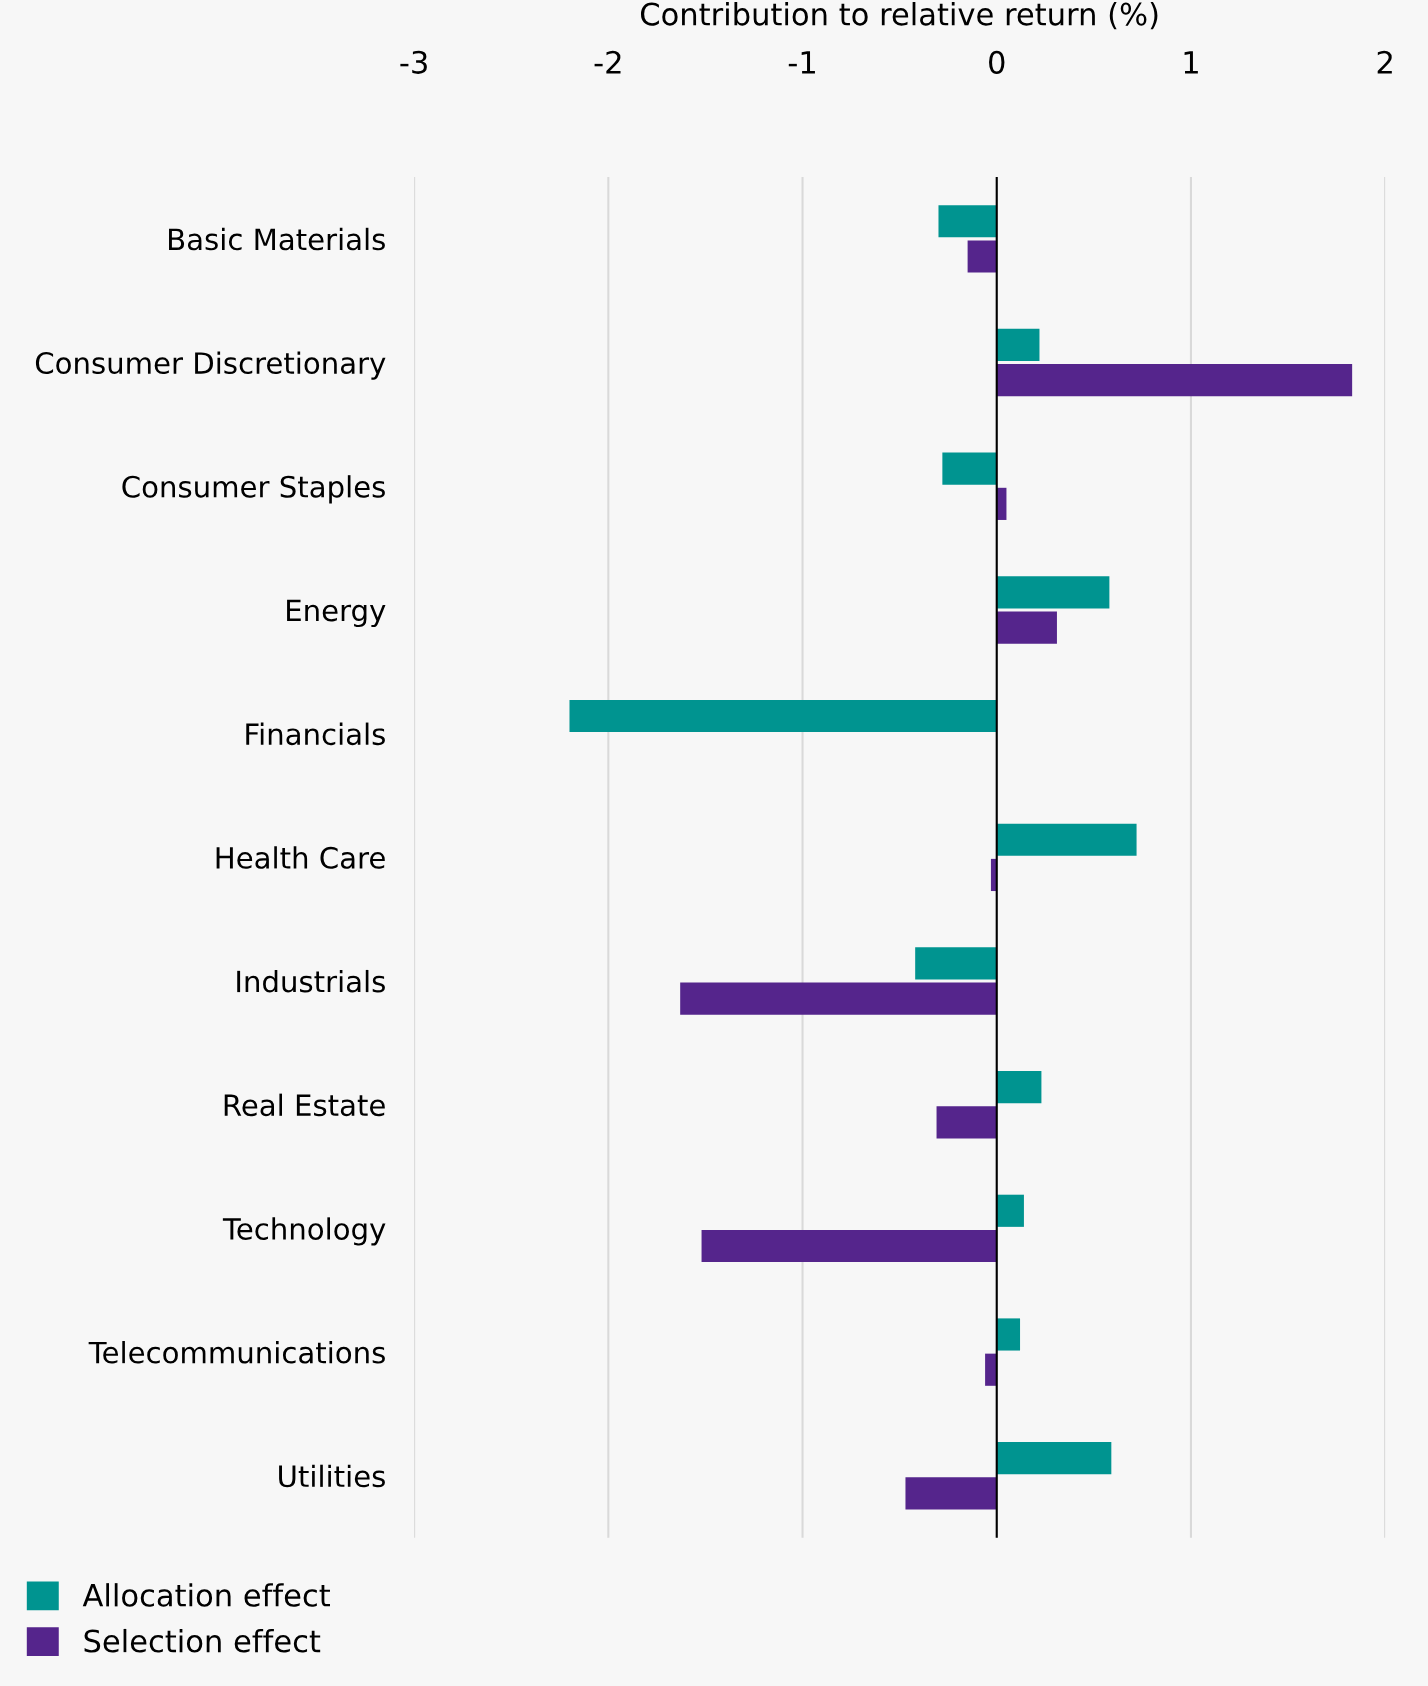 This screenshot has width=1428, height=1686. Describe the element at coordinates (1384, 62) in the screenshot. I see `x-tick-label: 2` at that location.